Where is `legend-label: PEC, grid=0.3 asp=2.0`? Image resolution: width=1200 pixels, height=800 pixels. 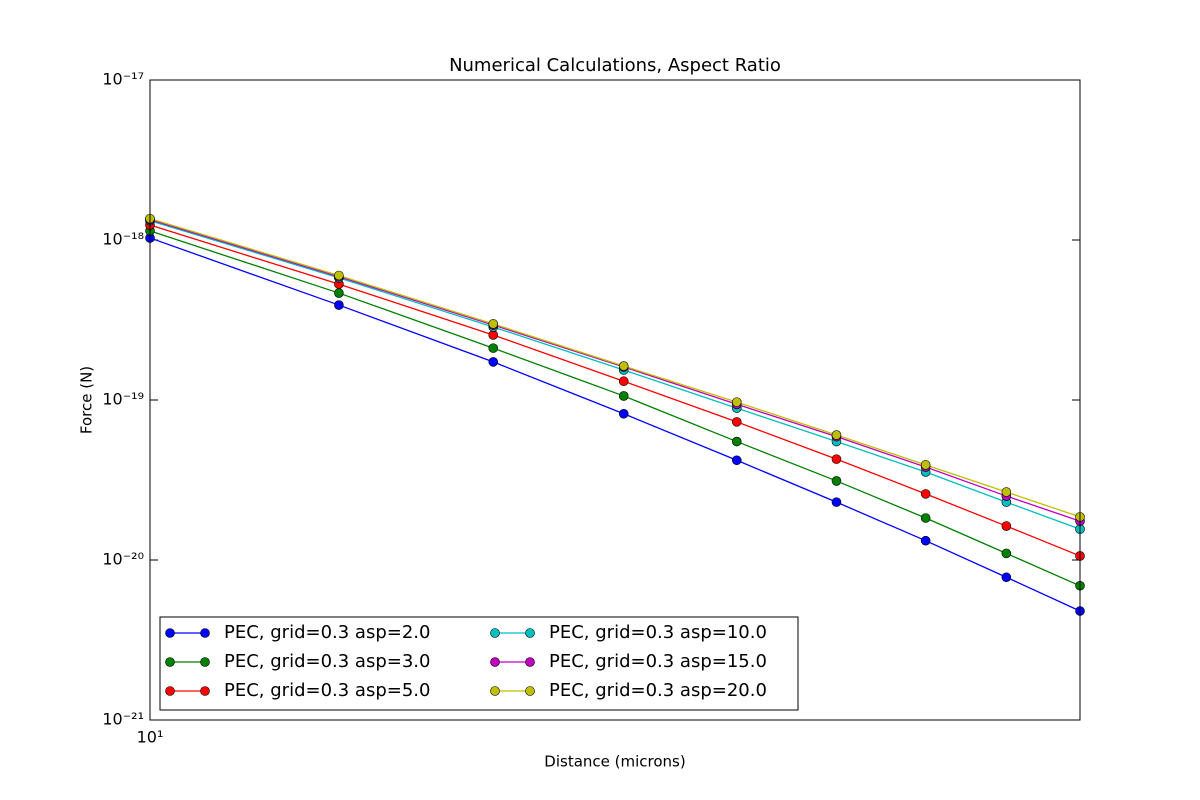 legend-label: PEC, grid=0.3 asp=2.0 is located at coordinates (327, 632).